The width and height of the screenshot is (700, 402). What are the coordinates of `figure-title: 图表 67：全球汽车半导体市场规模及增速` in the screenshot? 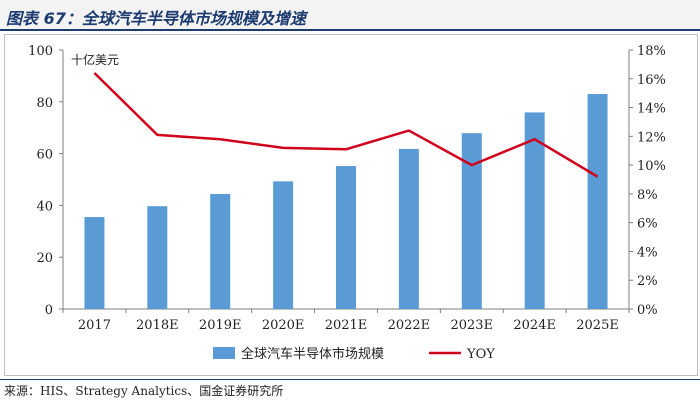 It's located at (156, 18).